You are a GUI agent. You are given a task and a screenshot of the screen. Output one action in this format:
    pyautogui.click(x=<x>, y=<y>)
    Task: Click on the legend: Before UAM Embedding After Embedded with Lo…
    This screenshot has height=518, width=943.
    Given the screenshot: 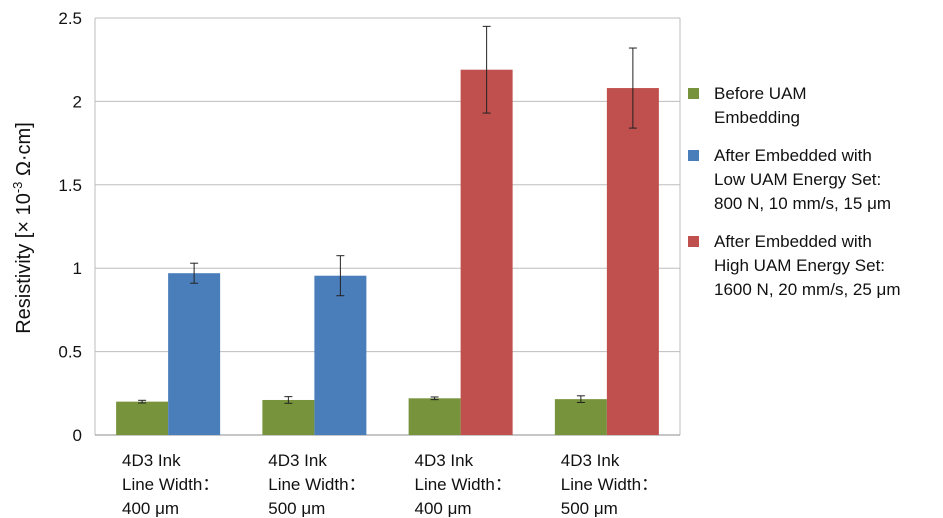 What is the action you would take?
    pyautogui.click(x=815, y=199)
    